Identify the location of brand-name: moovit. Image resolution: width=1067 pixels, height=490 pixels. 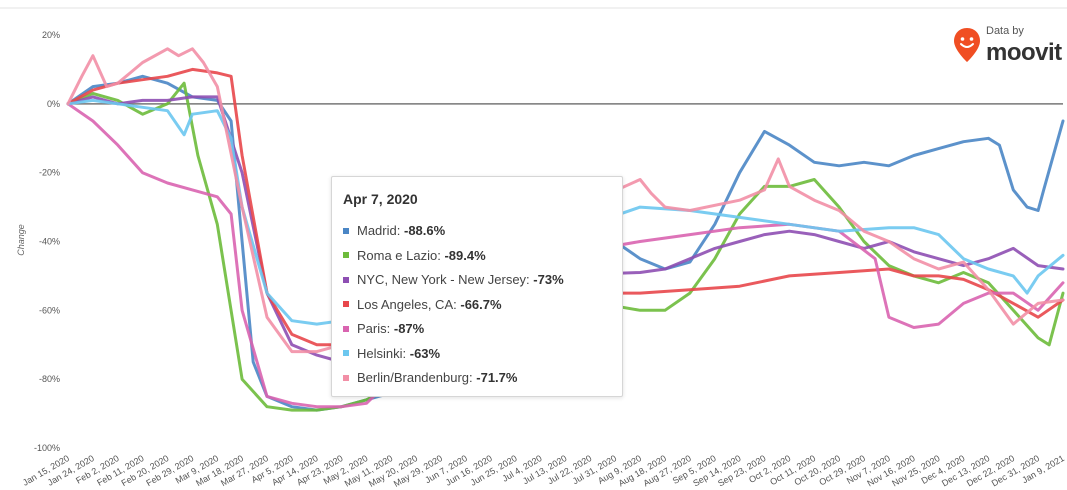
(1024, 52).